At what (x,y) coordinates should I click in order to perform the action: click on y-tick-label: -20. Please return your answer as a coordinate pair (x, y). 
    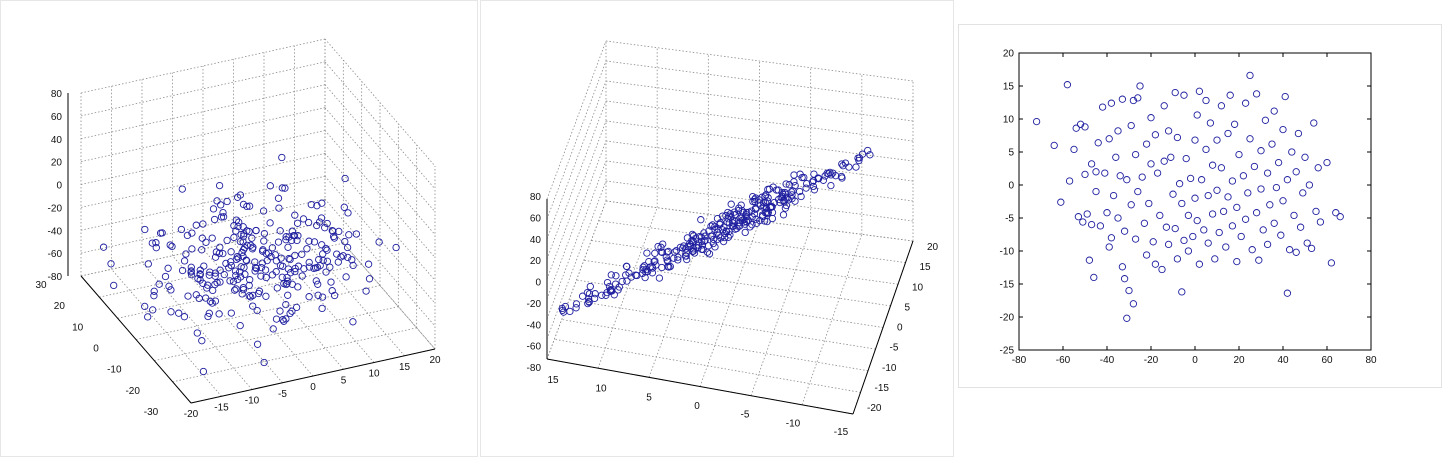
    Looking at the image, I should click on (1007, 318).